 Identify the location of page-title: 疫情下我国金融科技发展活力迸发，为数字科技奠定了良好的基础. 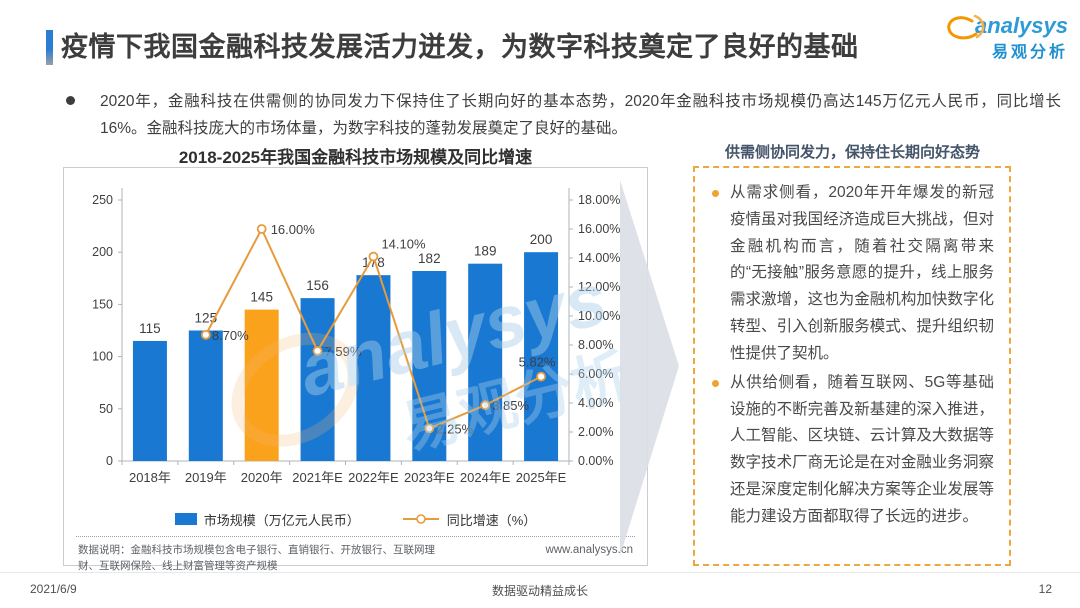
(460, 47).